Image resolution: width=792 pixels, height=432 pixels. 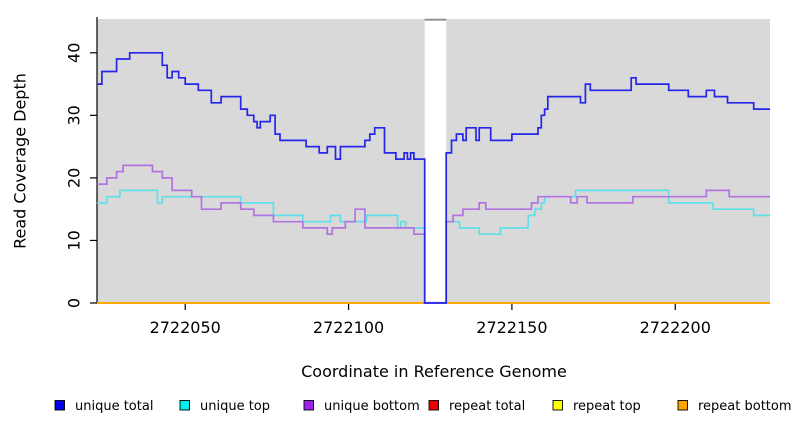 What do you see at coordinates (434, 371) in the screenshot?
I see `x-axis-title: Coordinate in Reference Genome` at bounding box center [434, 371].